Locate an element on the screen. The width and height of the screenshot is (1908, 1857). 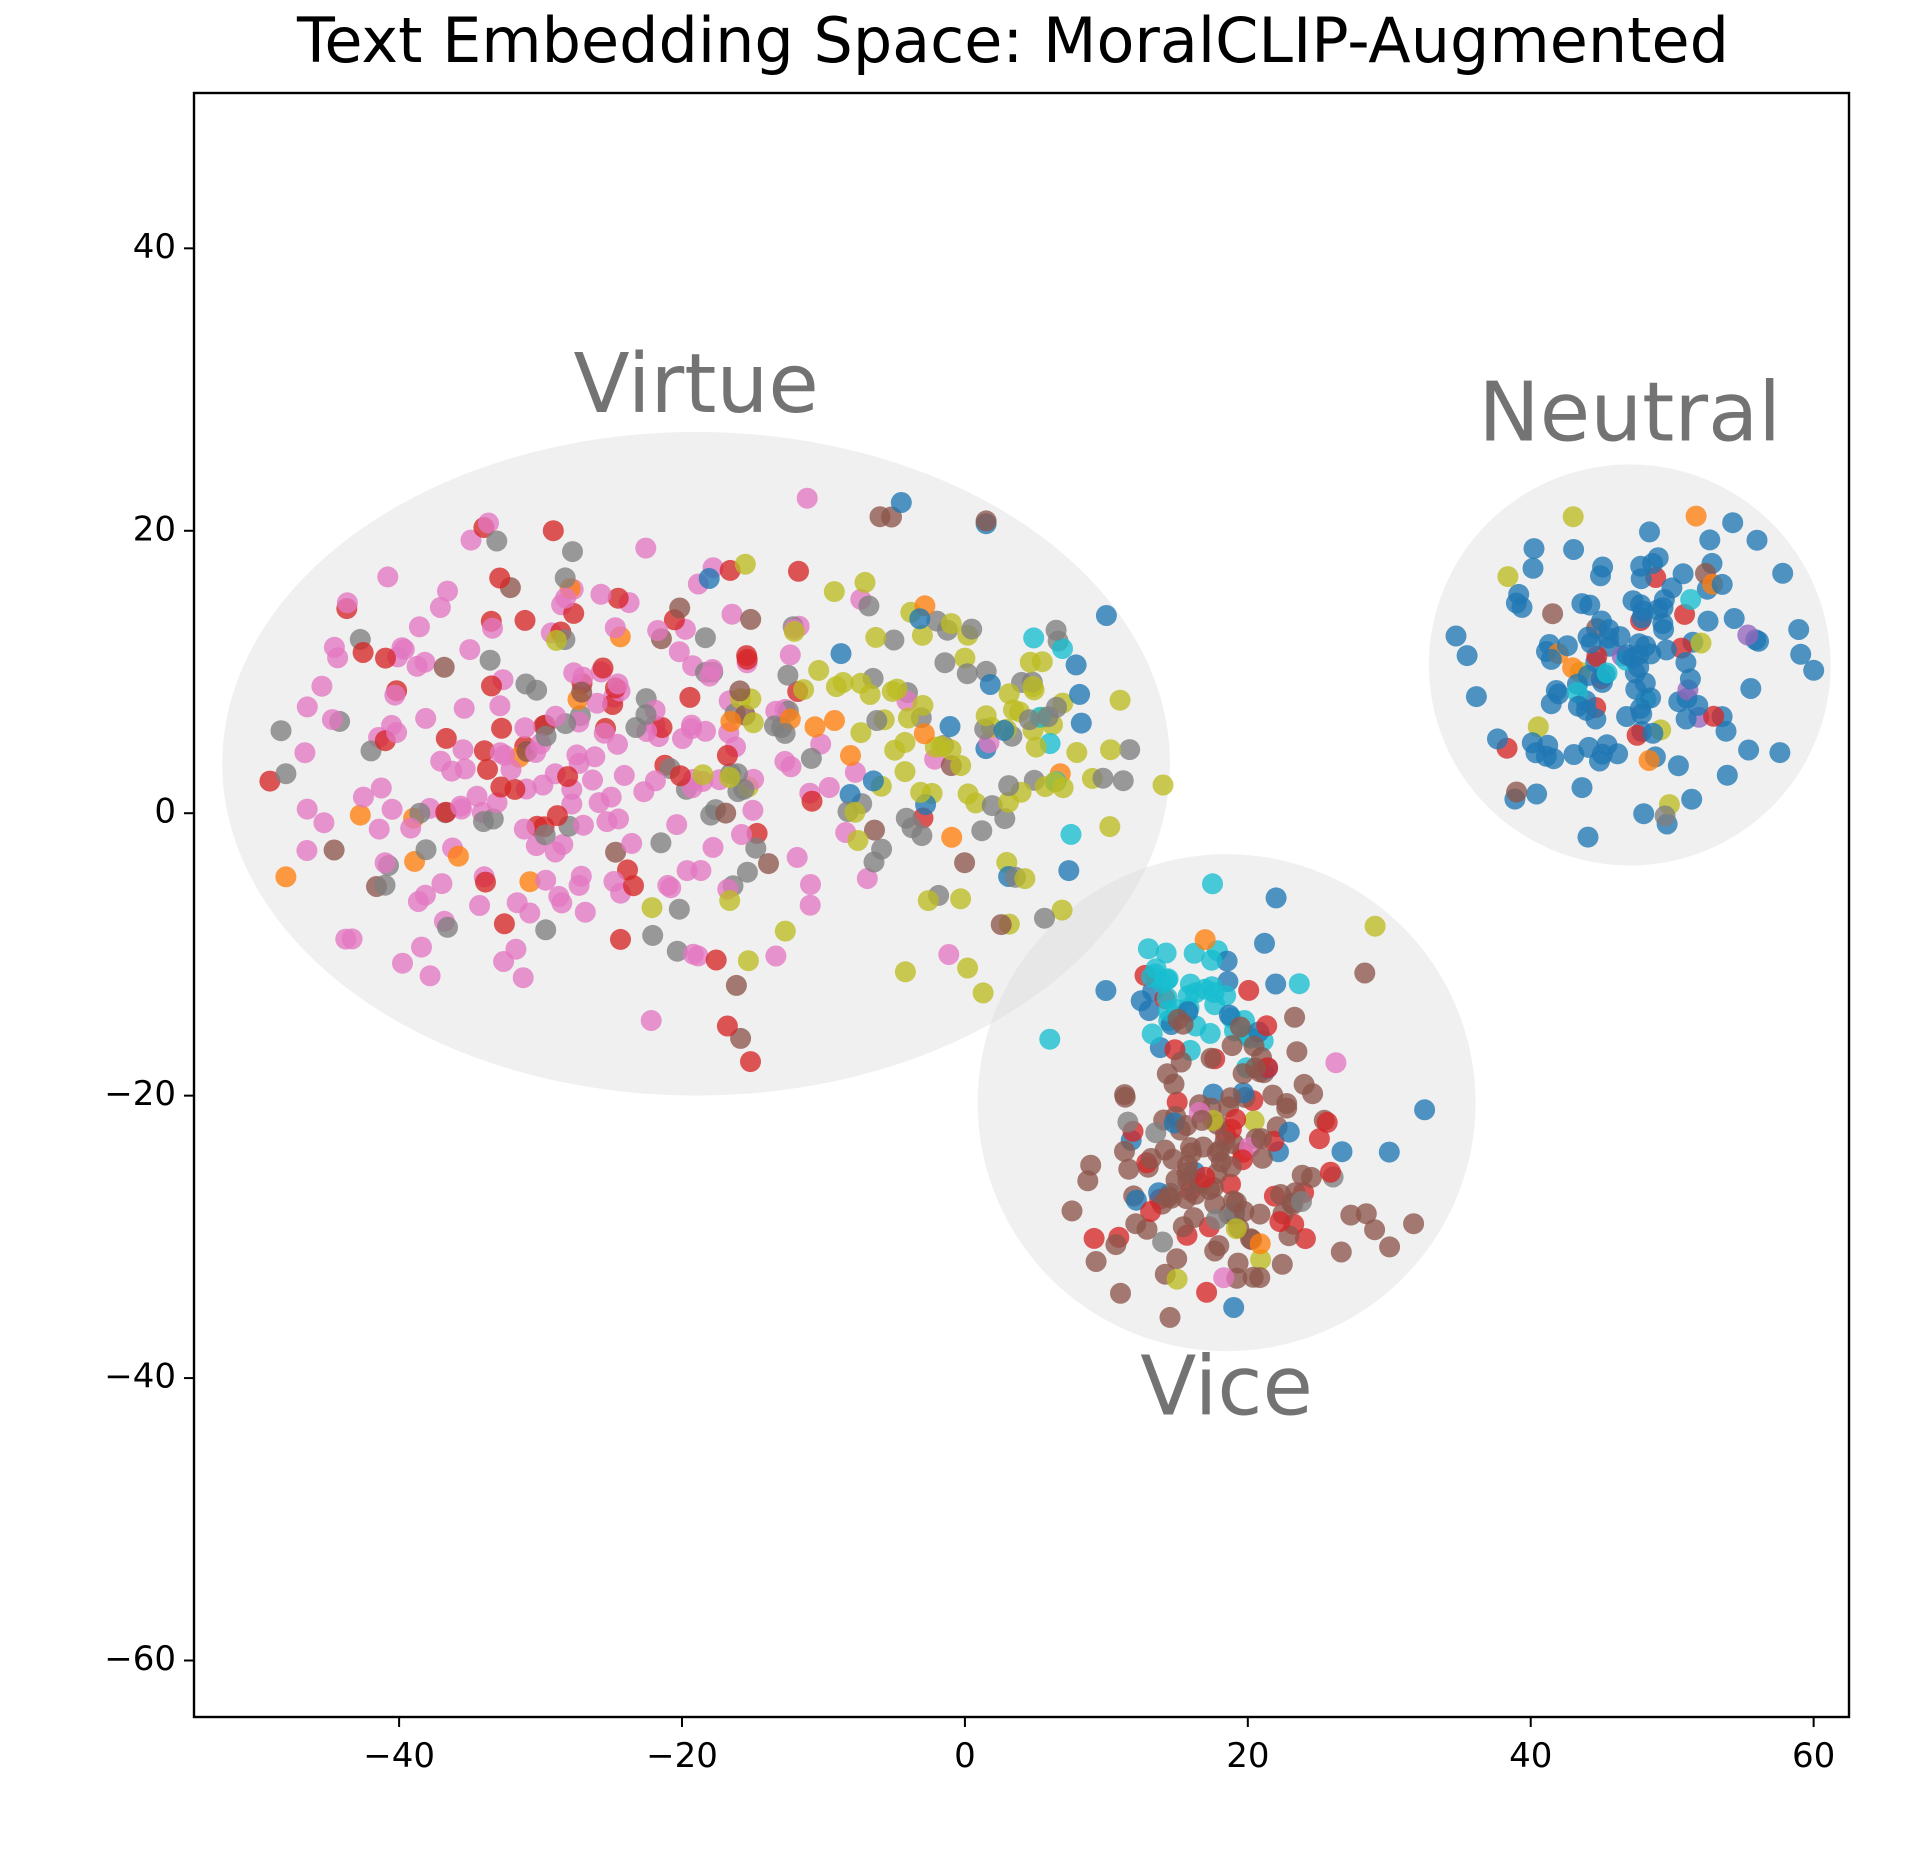
cluster-label-virtue: Virtue is located at coordinates (695, 384).